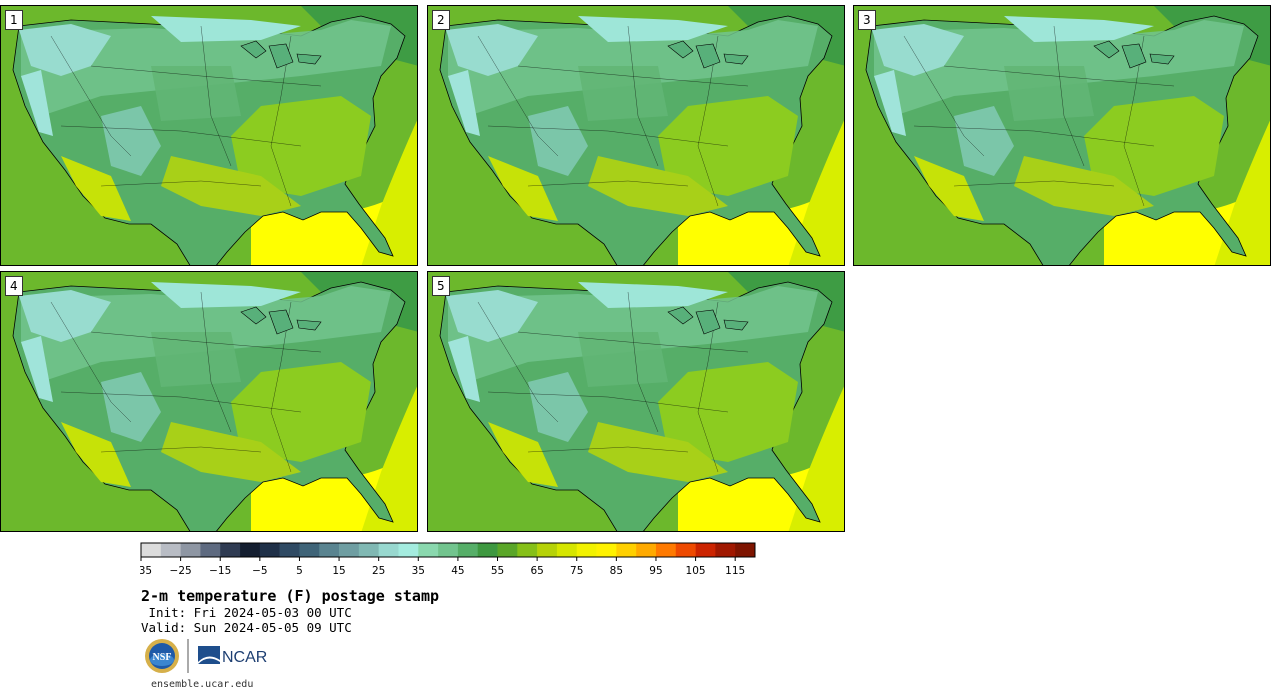 The width and height of the screenshot is (1280, 696). I want to click on init-time: Init: Fri 2024-05-03 00 UTC, so click(246, 612).